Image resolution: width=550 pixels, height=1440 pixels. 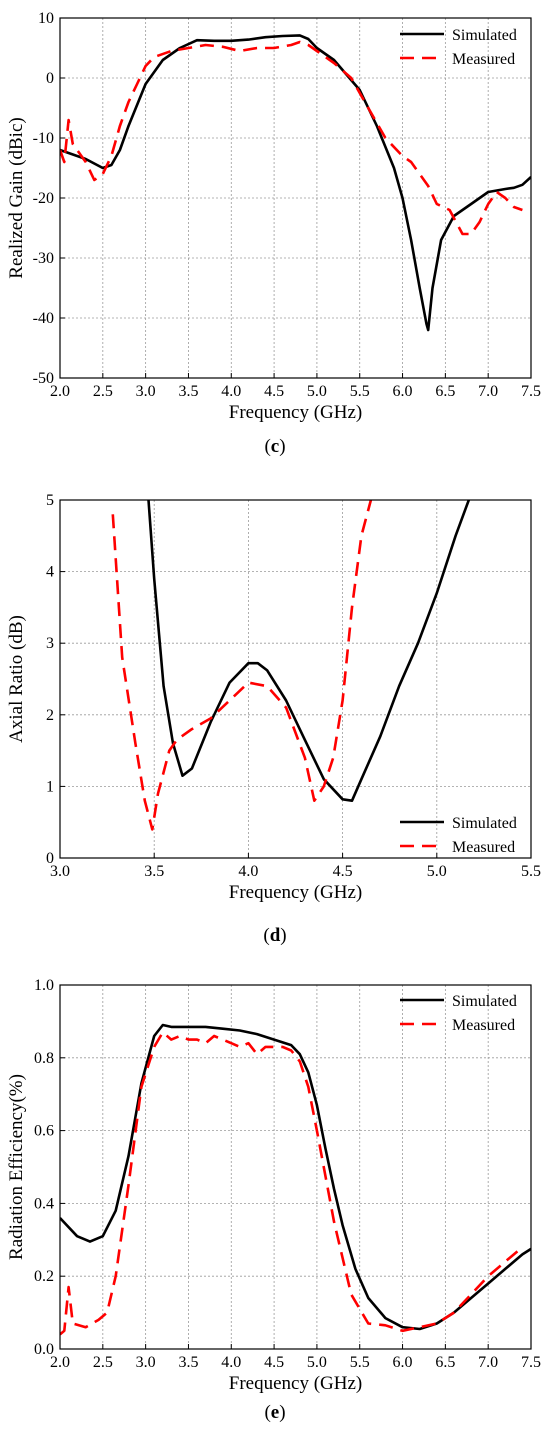 What do you see at coordinates (43, 198) in the screenshot?
I see `y-tick-label: -20` at bounding box center [43, 198].